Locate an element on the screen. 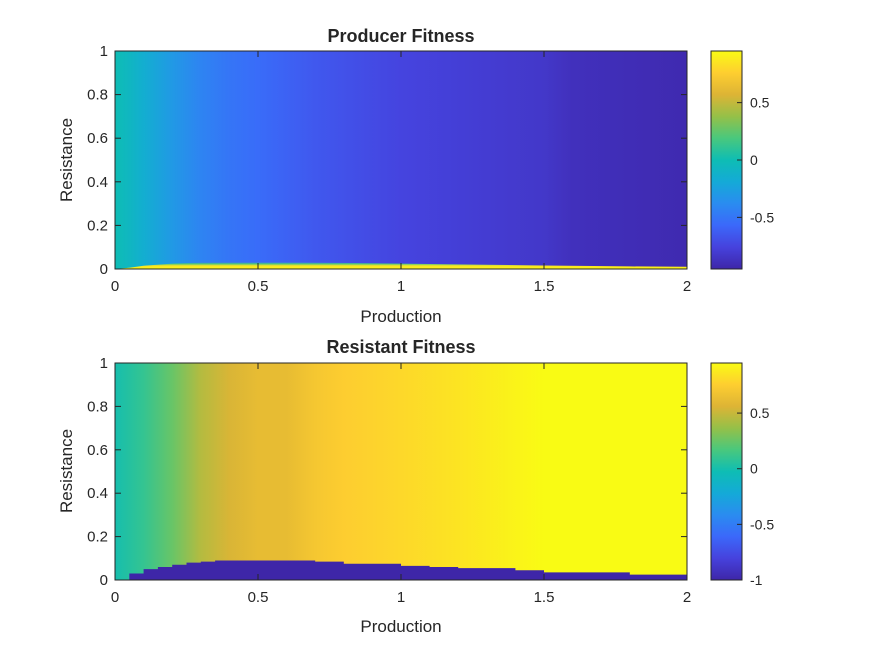  colorbar: 0.5 0 -0.5 -1 is located at coordinates (742, 475).